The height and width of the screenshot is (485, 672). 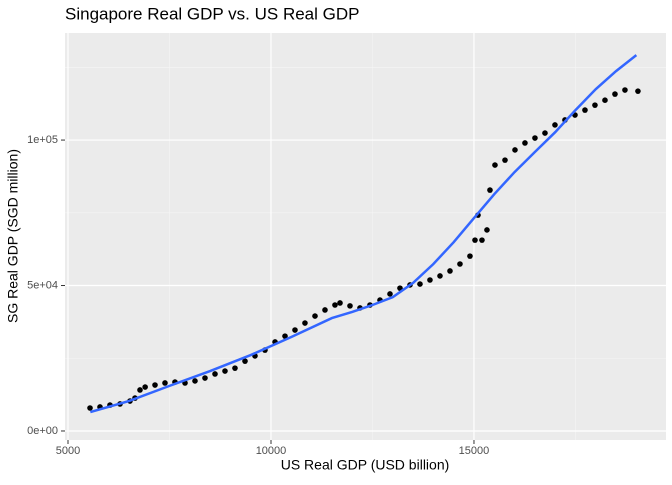 What do you see at coordinates (13, 236) in the screenshot?
I see `y-axis-title: SG Real GDP (SGD million)` at bounding box center [13, 236].